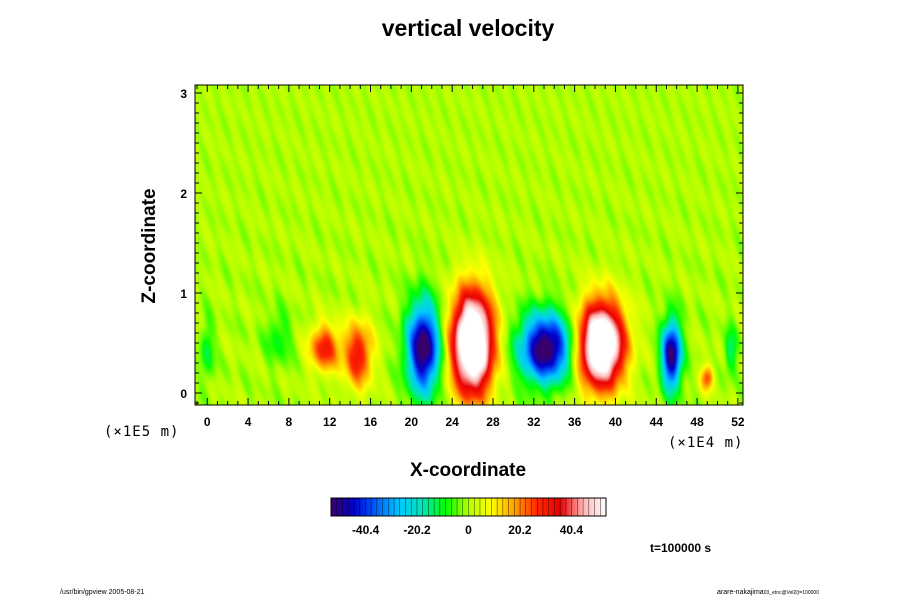  I want to click on colorbar-frame, so click(468, 507).